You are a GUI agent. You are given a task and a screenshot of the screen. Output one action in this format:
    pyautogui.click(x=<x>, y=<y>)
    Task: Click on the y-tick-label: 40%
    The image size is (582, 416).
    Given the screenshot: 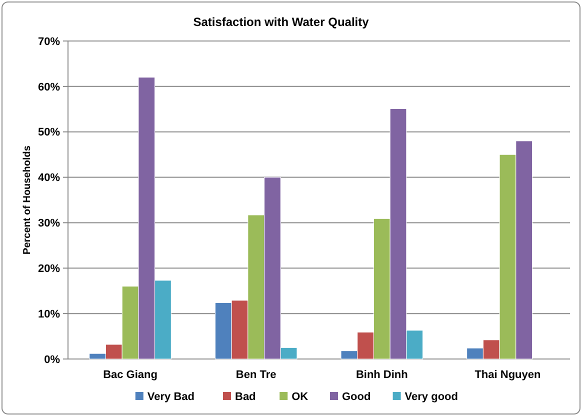 What is the action you would take?
    pyautogui.click(x=49, y=178)
    